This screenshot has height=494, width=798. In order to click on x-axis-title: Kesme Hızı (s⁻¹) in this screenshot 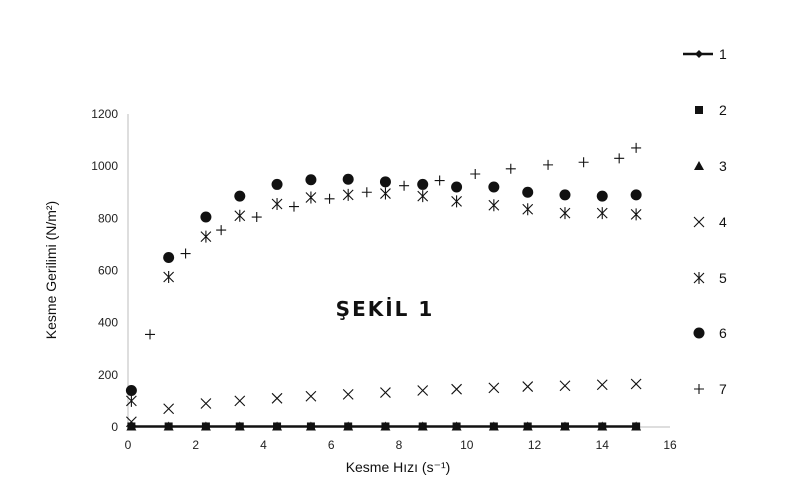, I will do `click(398, 467)`.